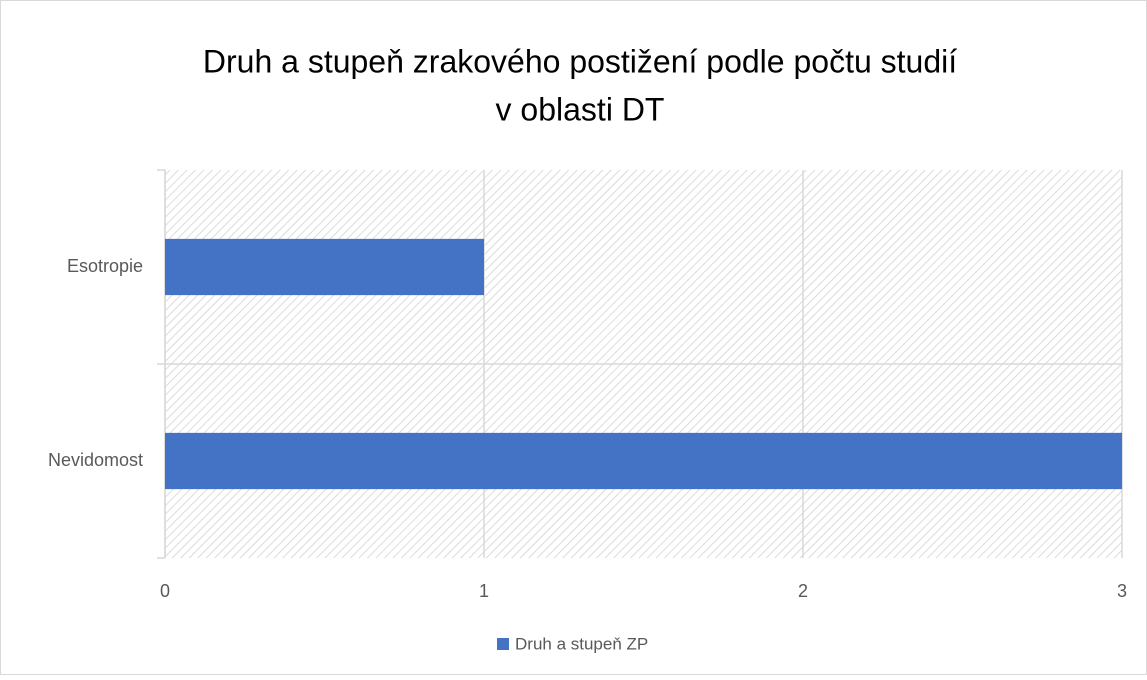  I want to click on legend-swatch, so click(503, 644).